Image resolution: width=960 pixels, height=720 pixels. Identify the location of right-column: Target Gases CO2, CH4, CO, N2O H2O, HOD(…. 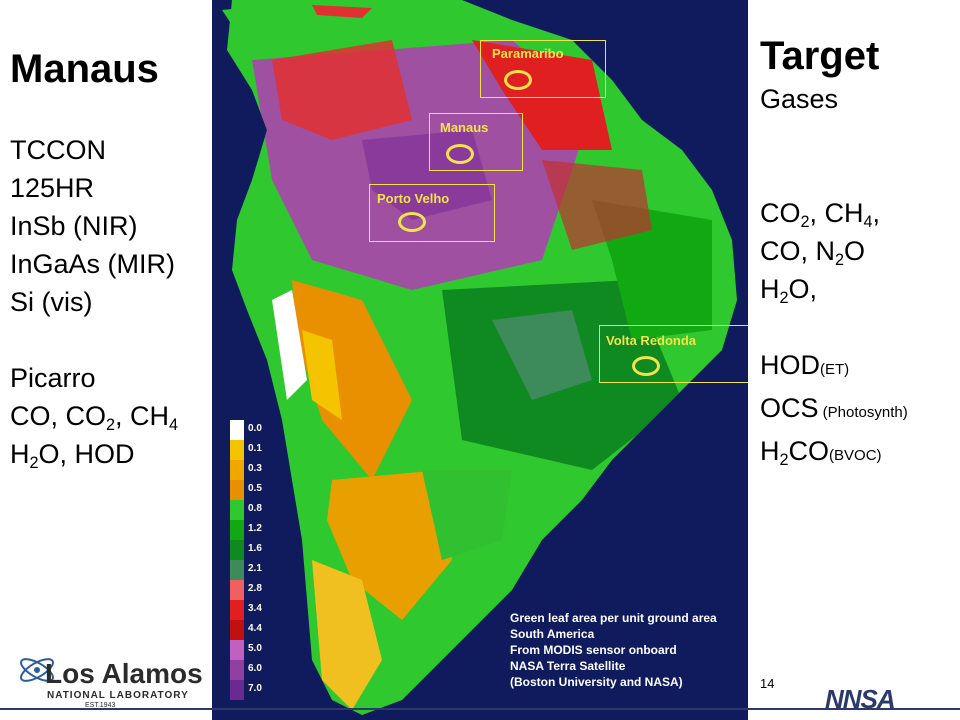
(834, 253).